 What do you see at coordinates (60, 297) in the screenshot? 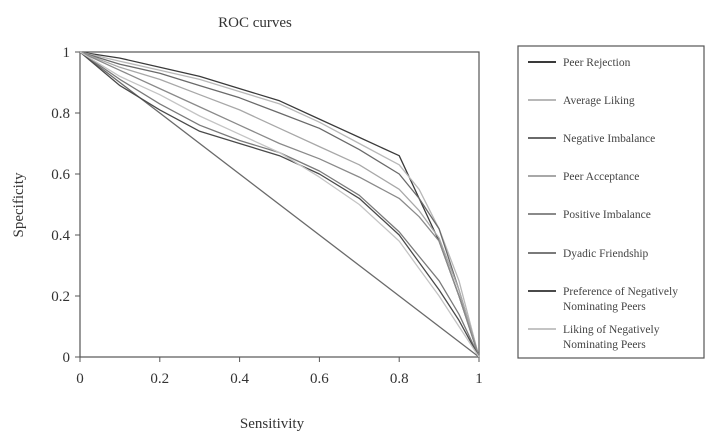
I see `y-tick-label: 0.2` at bounding box center [60, 297].